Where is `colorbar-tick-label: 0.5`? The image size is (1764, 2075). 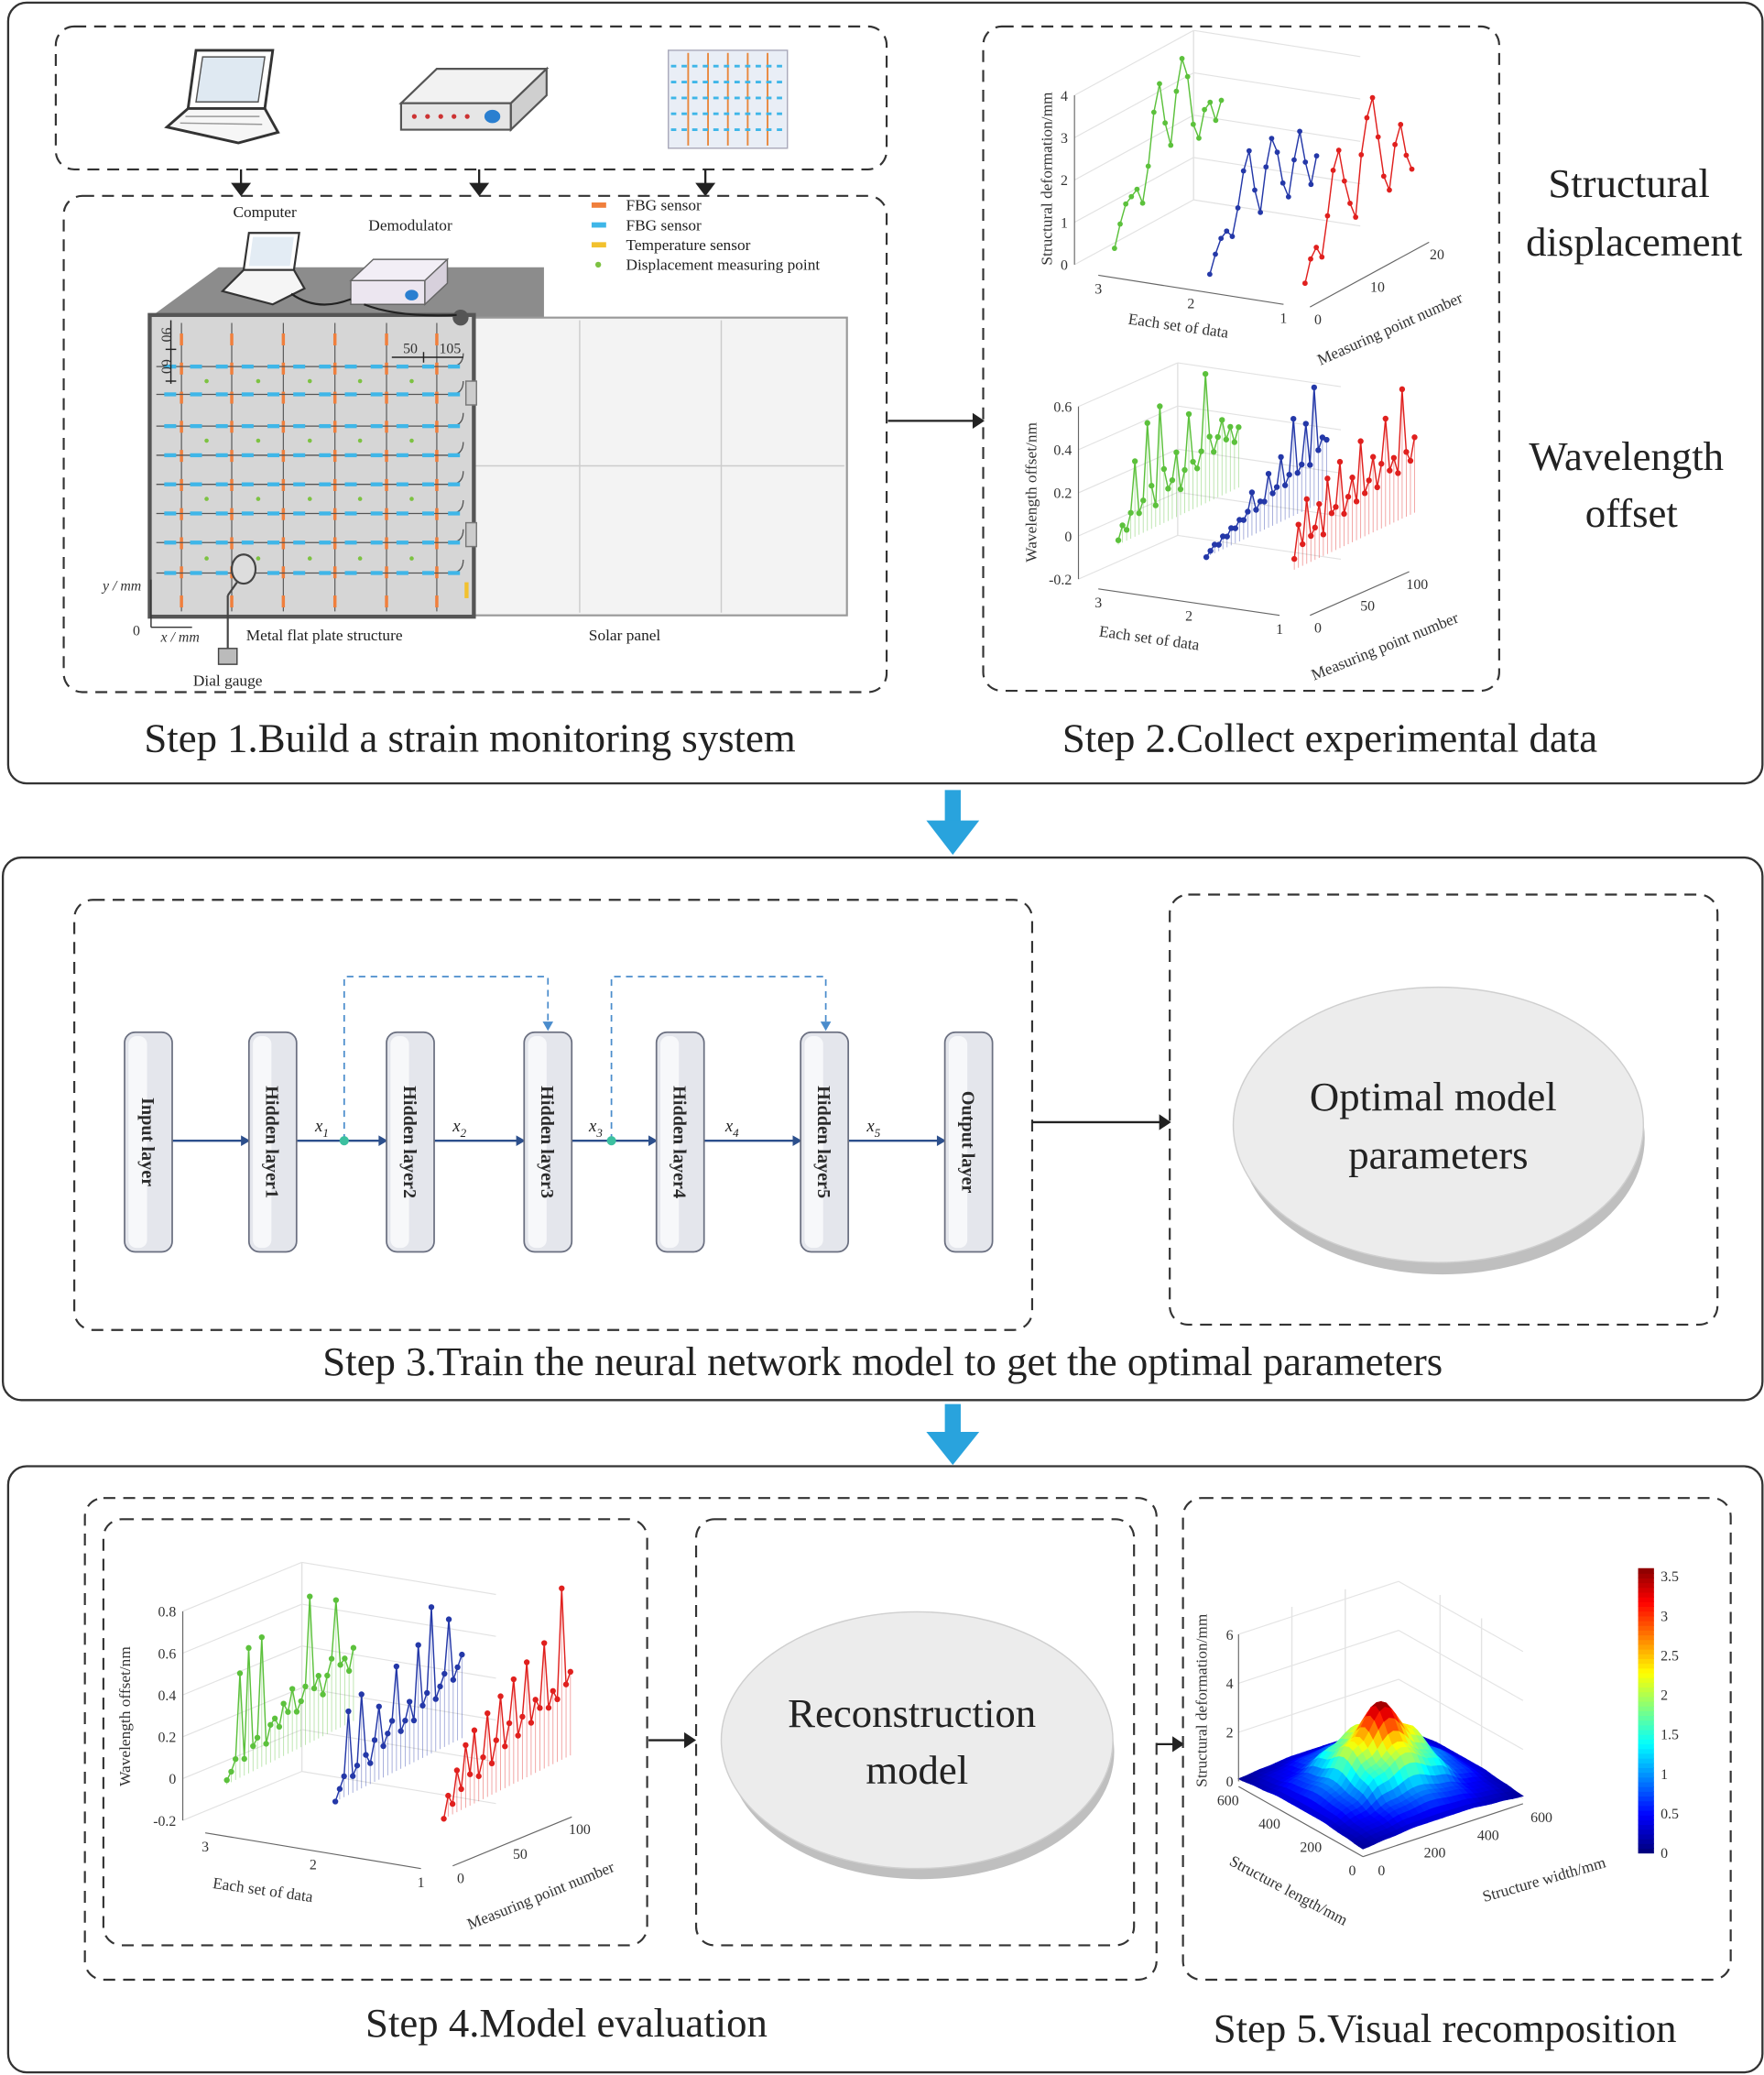 colorbar-tick-label: 0.5 is located at coordinates (1670, 1814).